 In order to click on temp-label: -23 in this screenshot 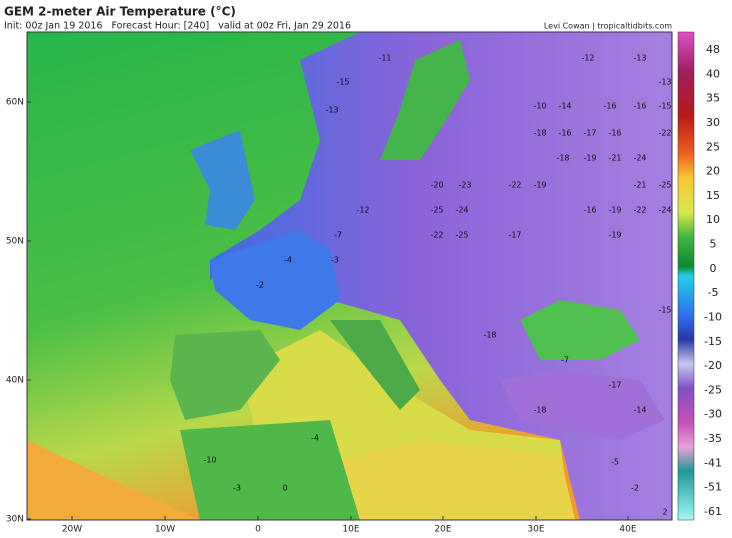, I will do `click(464, 185)`.